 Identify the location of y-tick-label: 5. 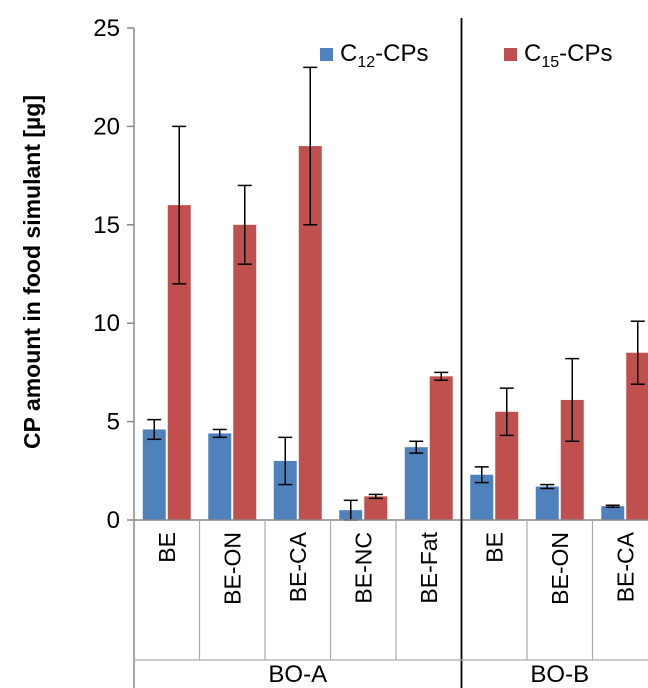
(113, 422).